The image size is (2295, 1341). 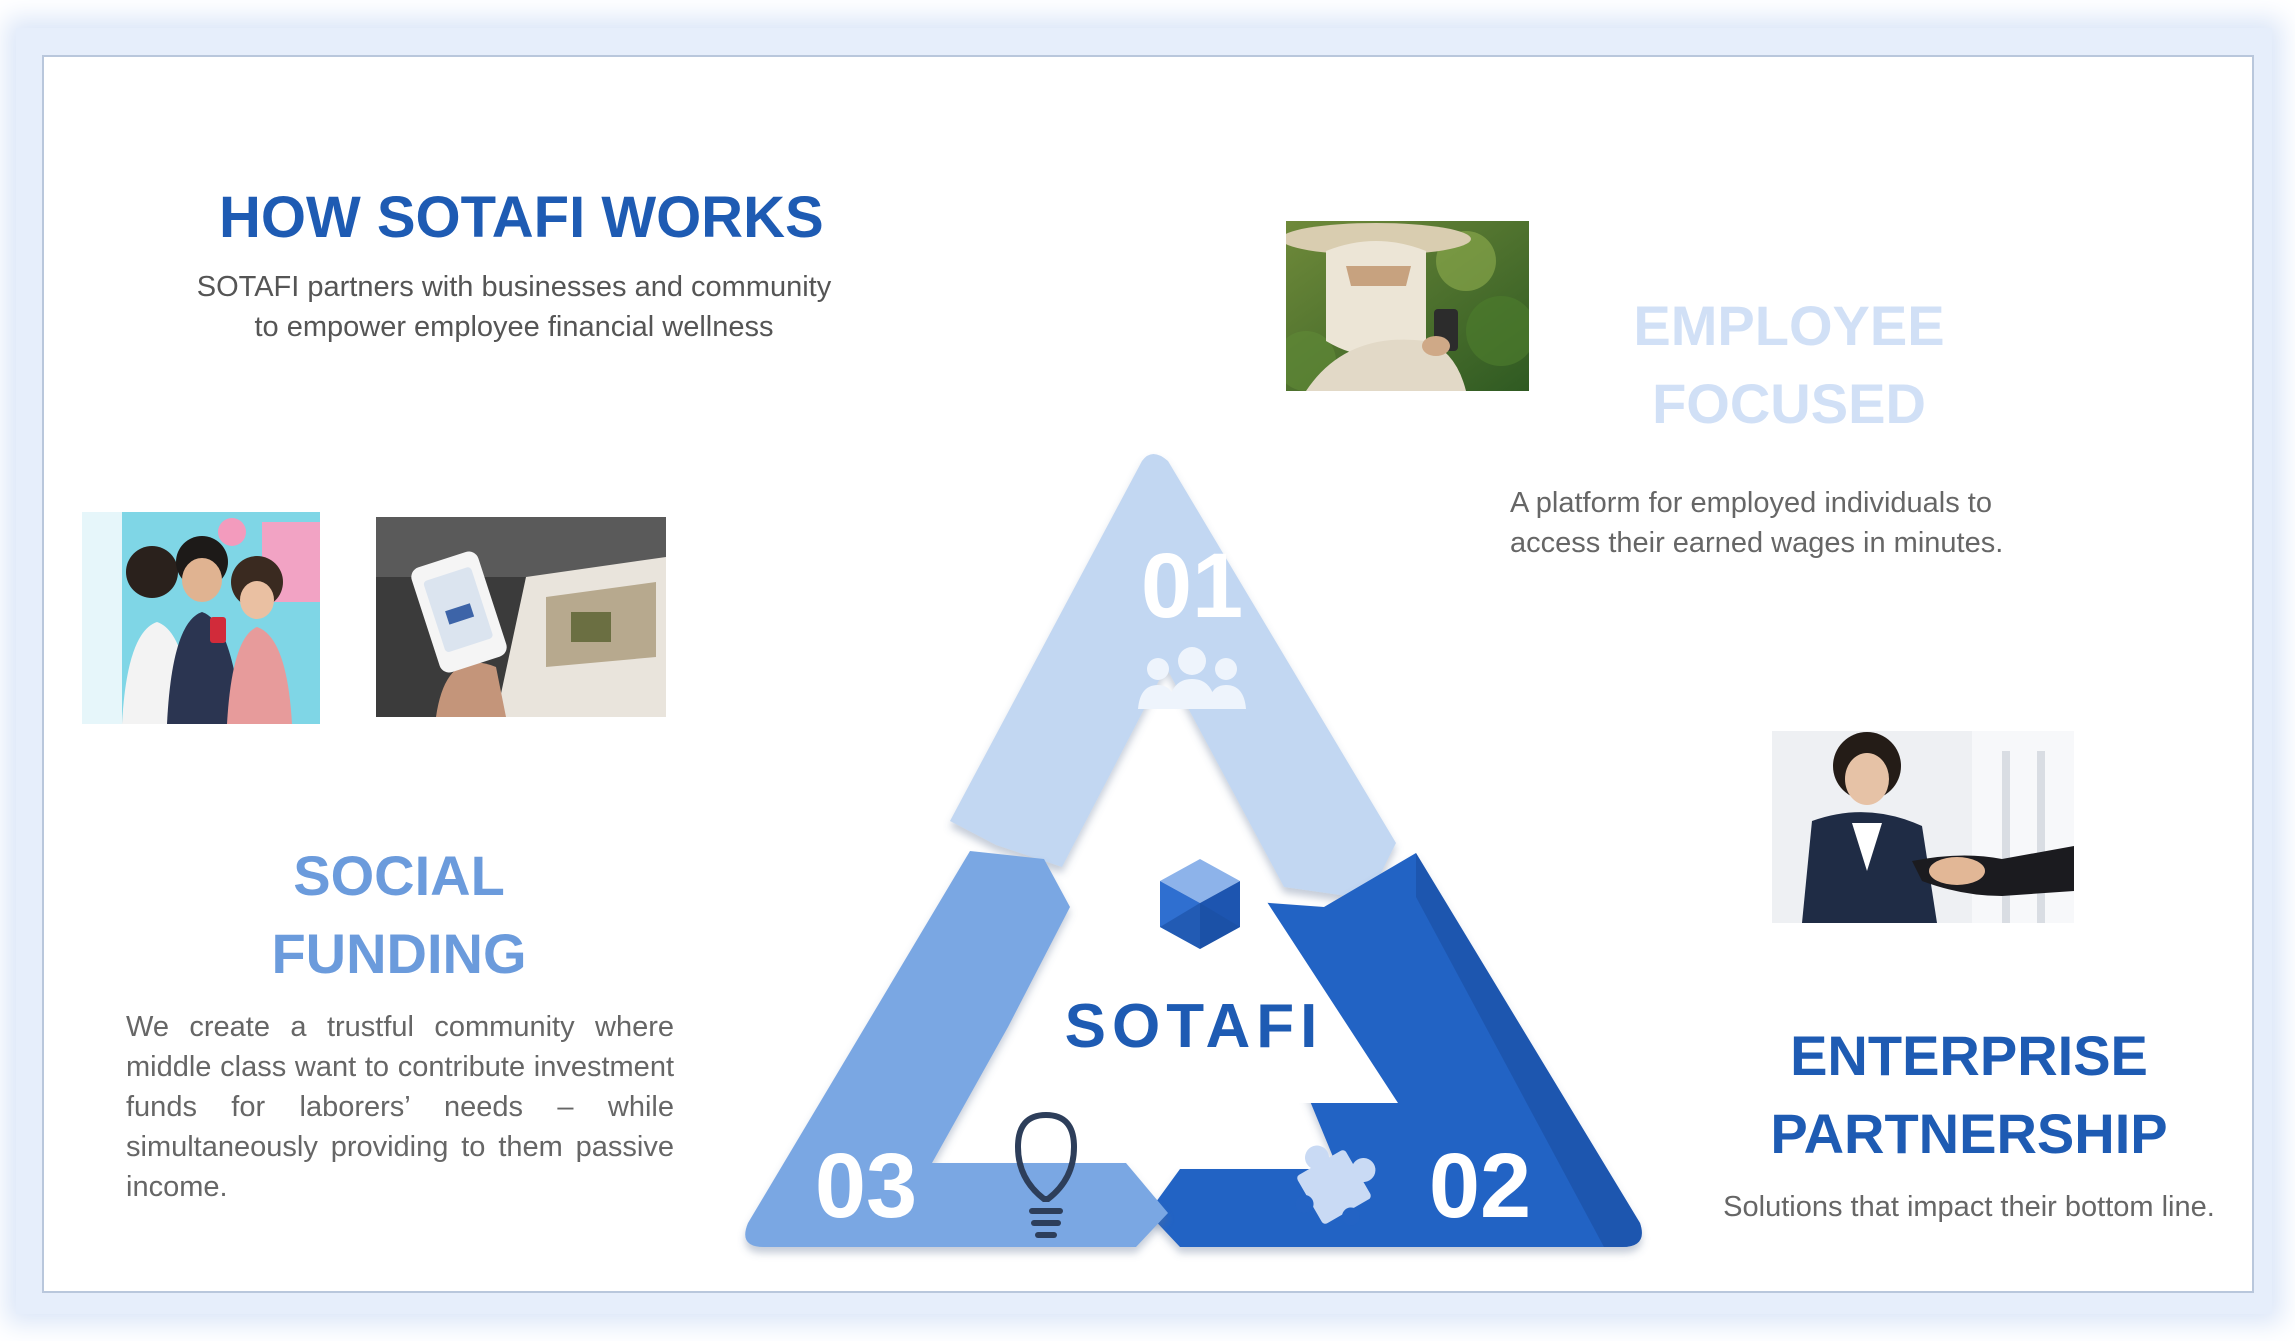 I want to click on enterprise-title-line-2: PARTNERSHIP, so click(x=1969, y=1133).